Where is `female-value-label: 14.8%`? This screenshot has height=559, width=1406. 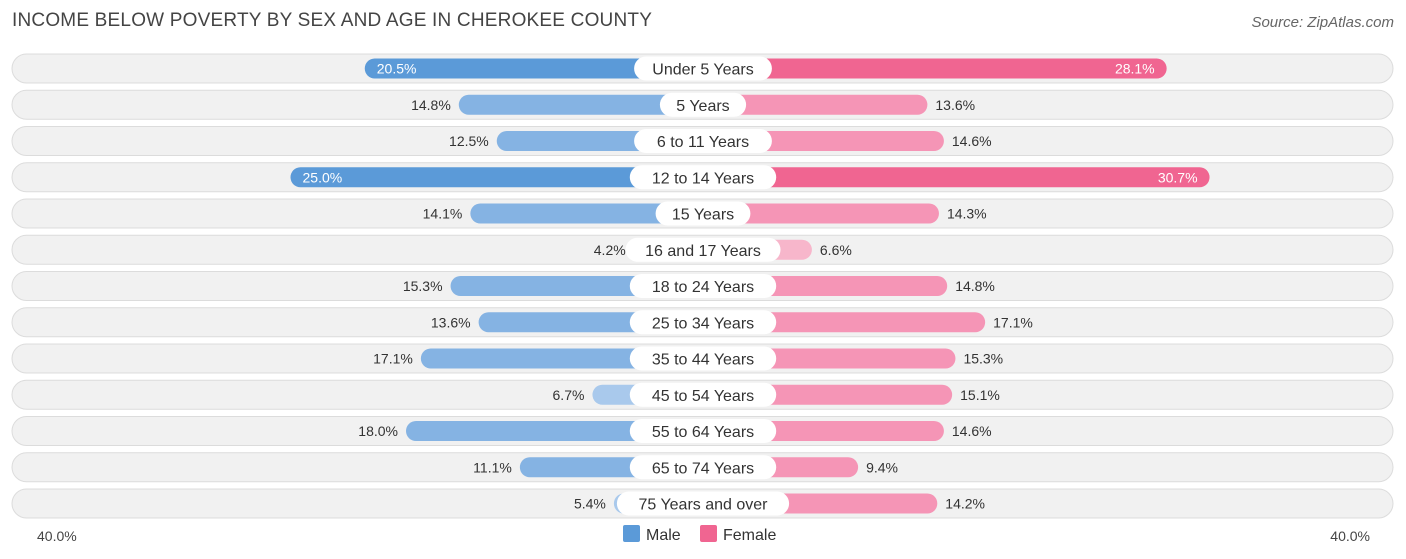
female-value-label: 14.8% is located at coordinates (975, 286).